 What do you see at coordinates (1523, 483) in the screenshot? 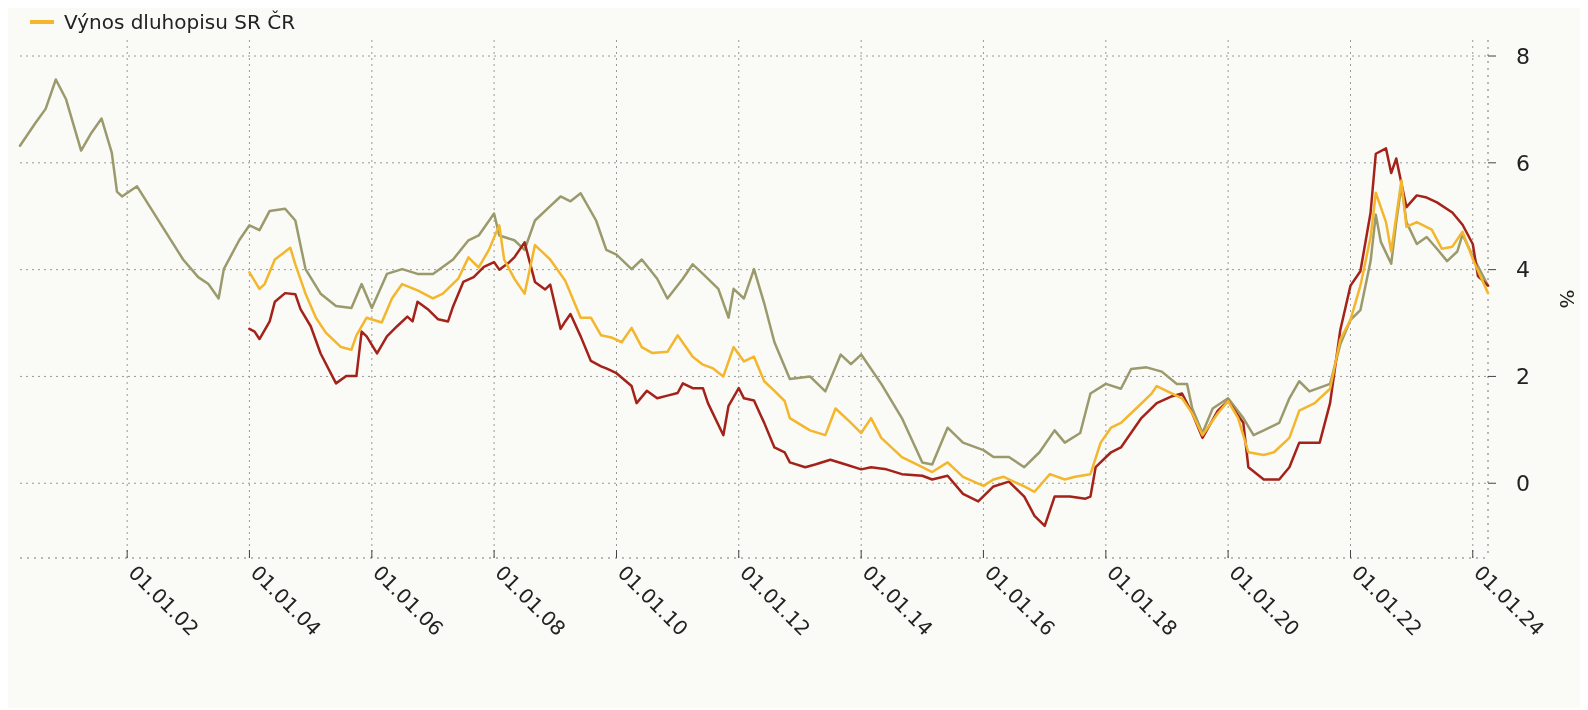
I see `y-tick-label: 0` at bounding box center [1523, 483].